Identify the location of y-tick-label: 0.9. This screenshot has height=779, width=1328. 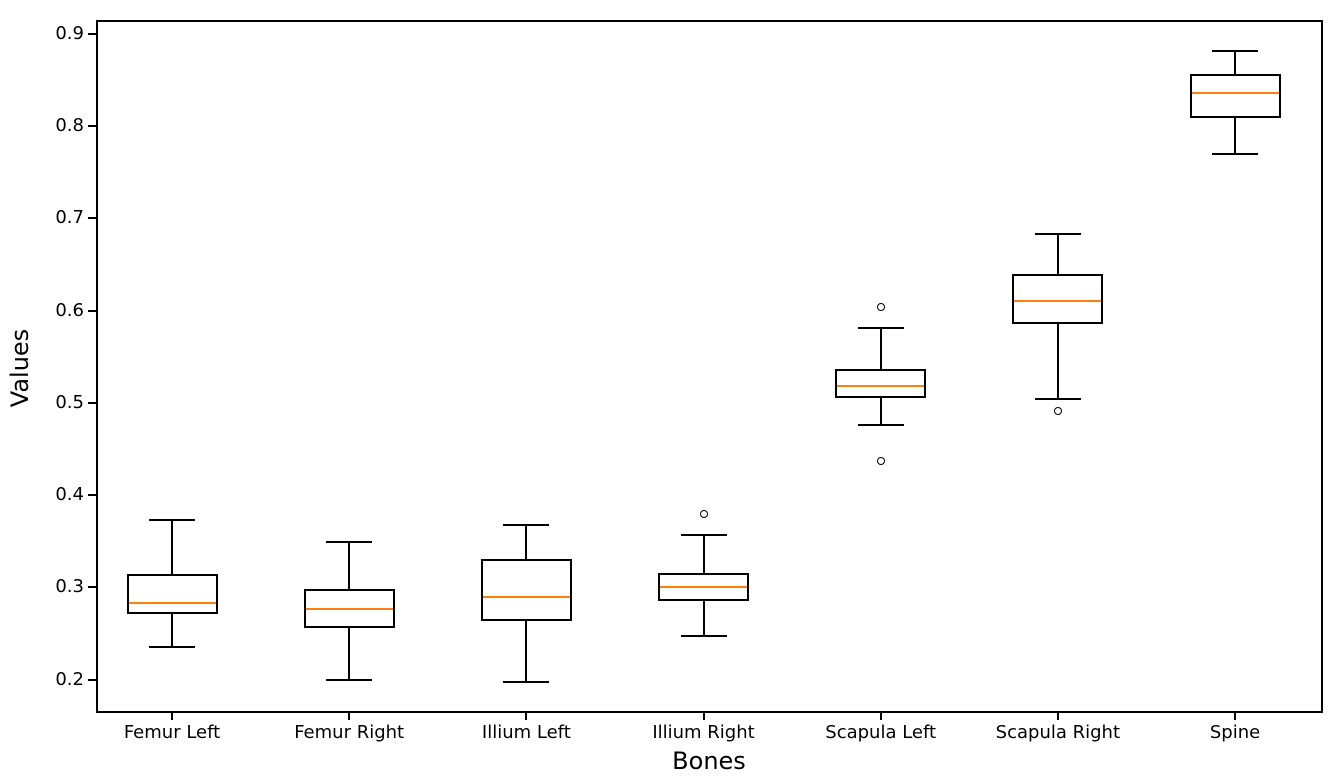
(69, 33).